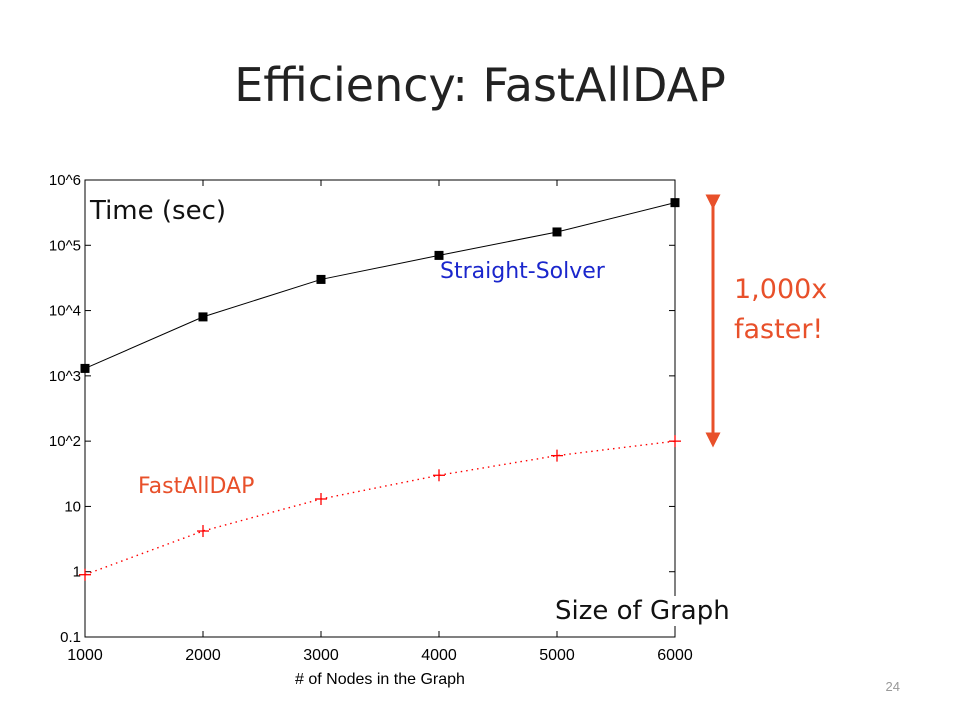 The image size is (960, 720). I want to click on y-tick-label: 10^3, so click(65, 376).